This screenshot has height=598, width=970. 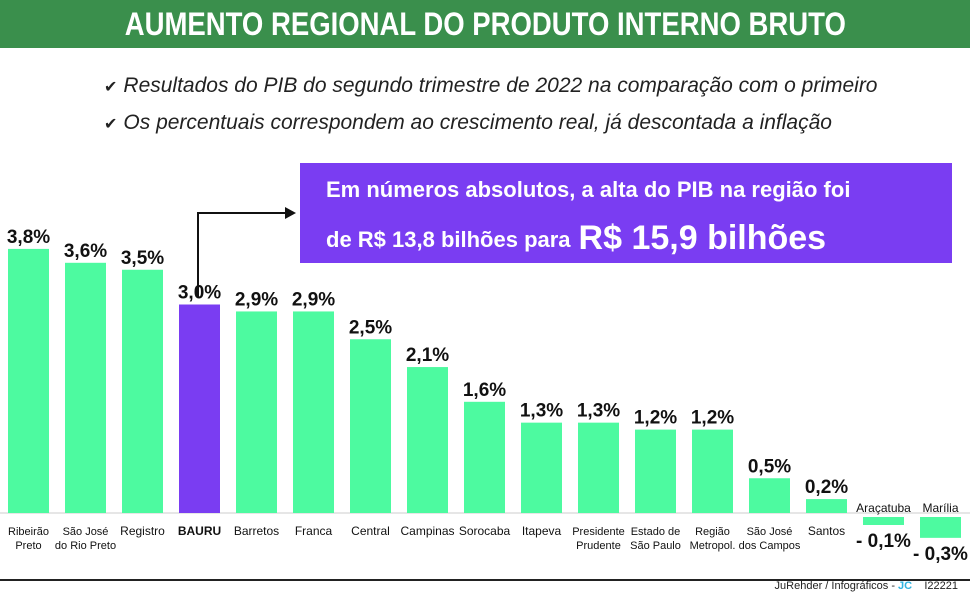 I want to click on category-label: São Paulo, so click(x=655, y=546).